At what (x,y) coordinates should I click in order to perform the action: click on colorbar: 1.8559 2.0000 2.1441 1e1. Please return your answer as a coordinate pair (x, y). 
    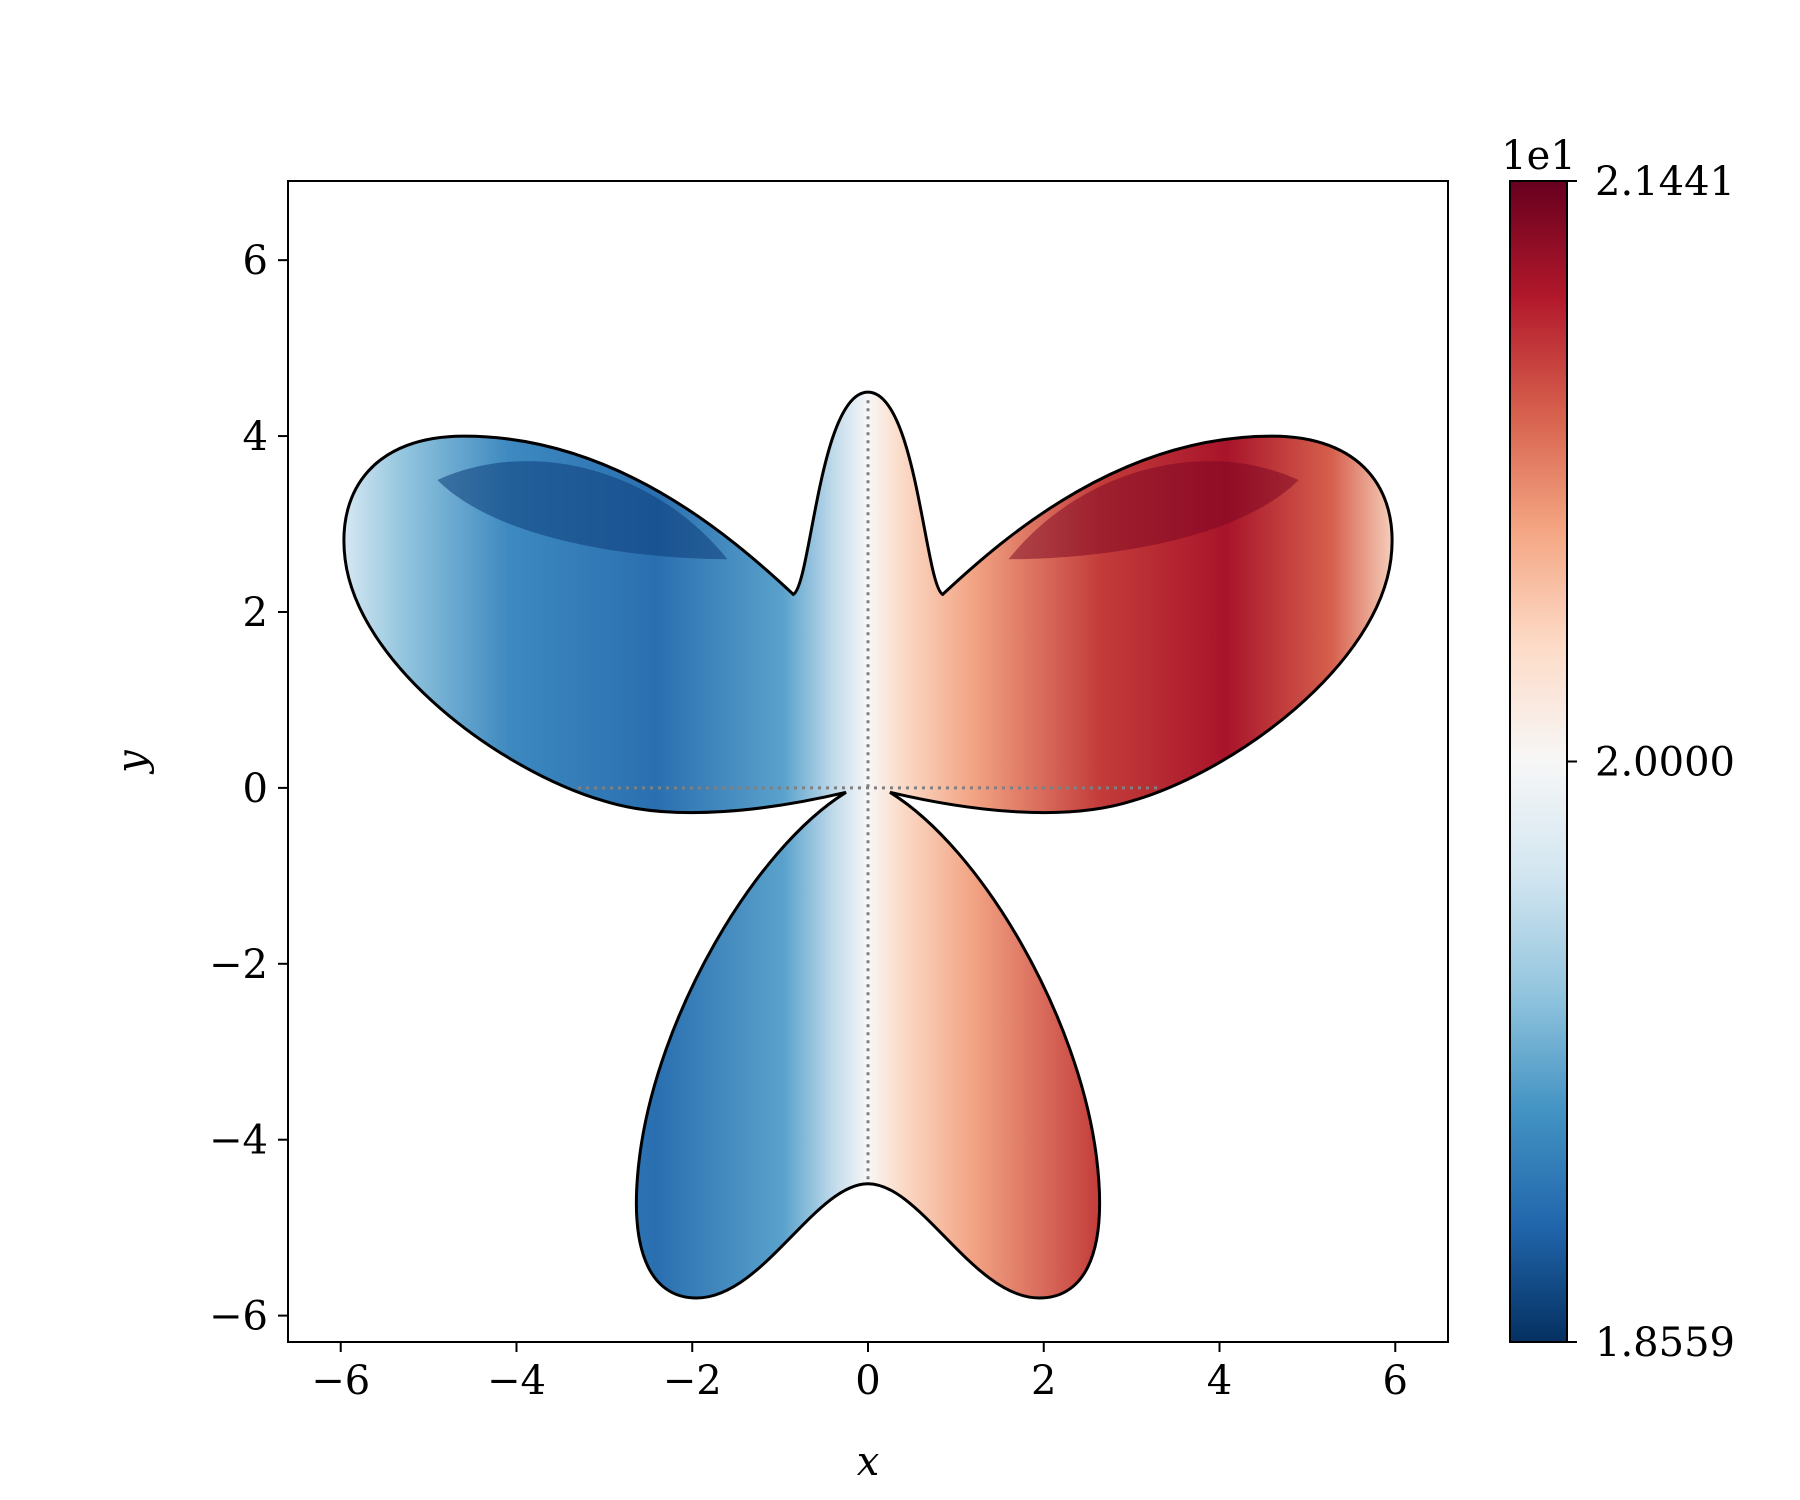
    Looking at the image, I should click on (1618, 749).